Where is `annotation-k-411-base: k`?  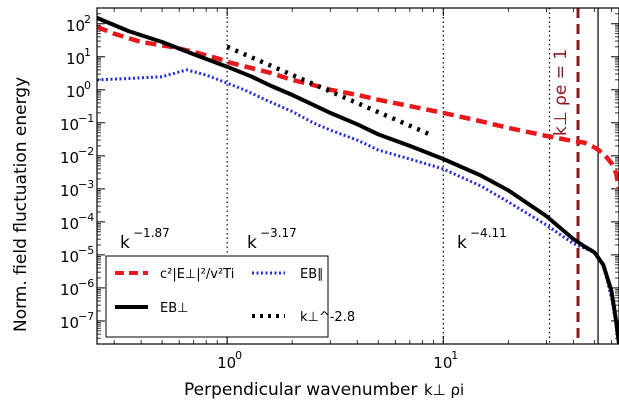 annotation-k-411-base: k is located at coordinates (462, 243).